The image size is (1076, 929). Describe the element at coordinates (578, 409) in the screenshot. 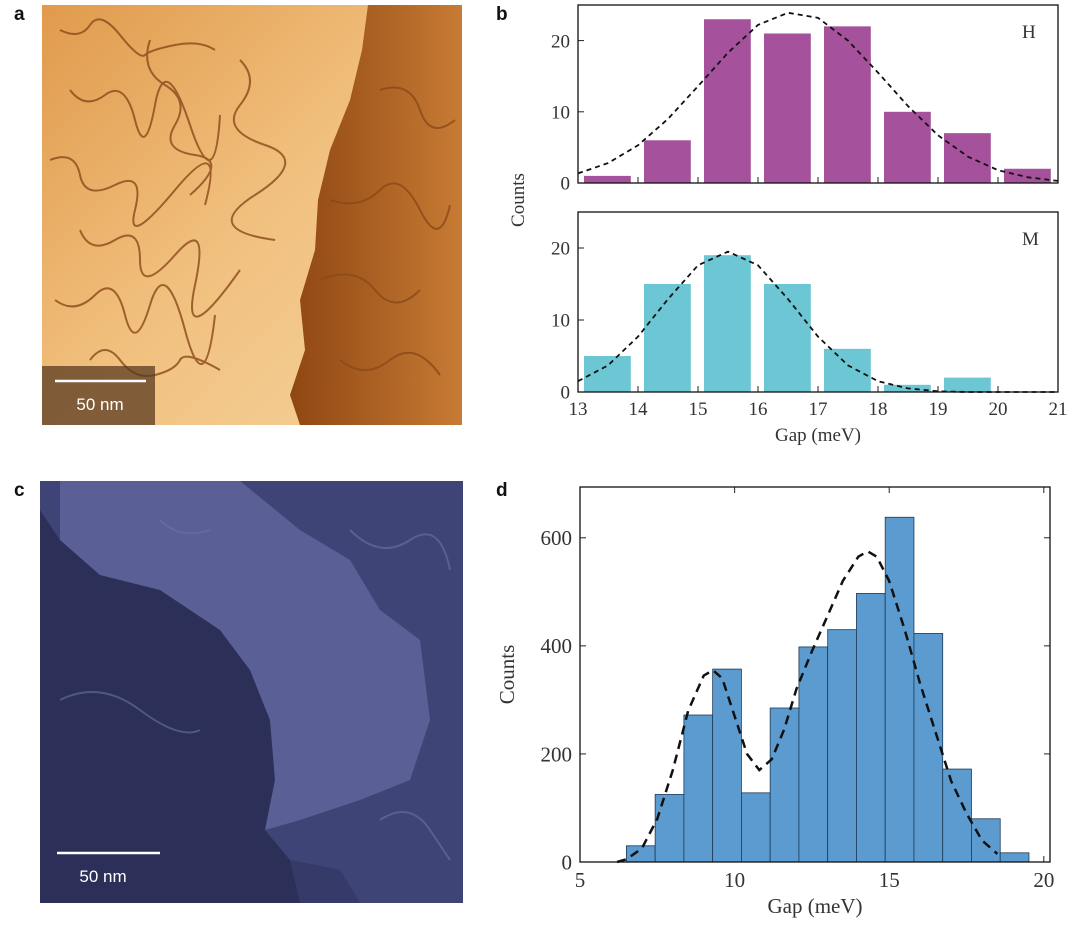

I see `x-tick-label: 13` at that location.